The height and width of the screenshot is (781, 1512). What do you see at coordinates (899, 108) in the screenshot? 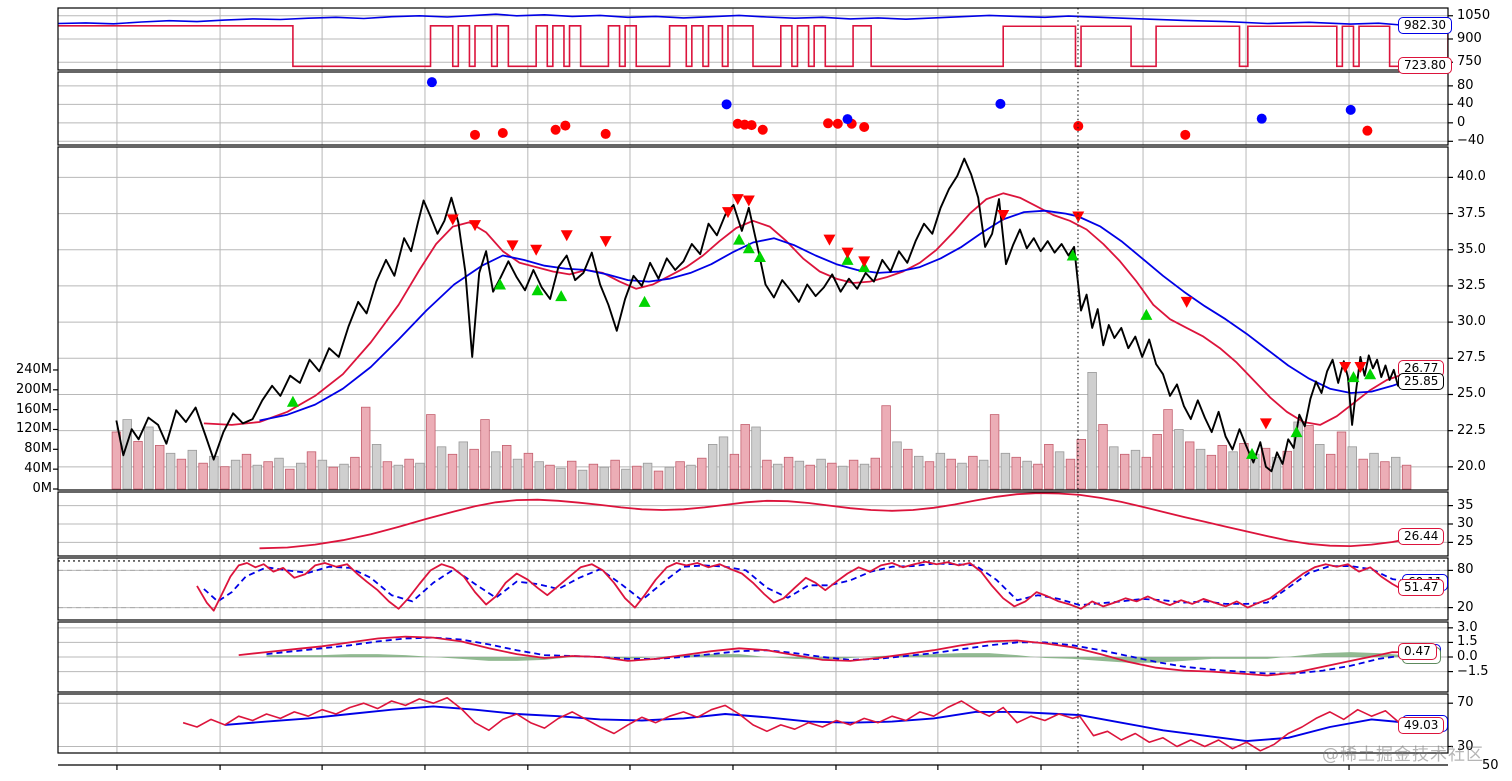
I see `trades-series` at bounding box center [899, 108].